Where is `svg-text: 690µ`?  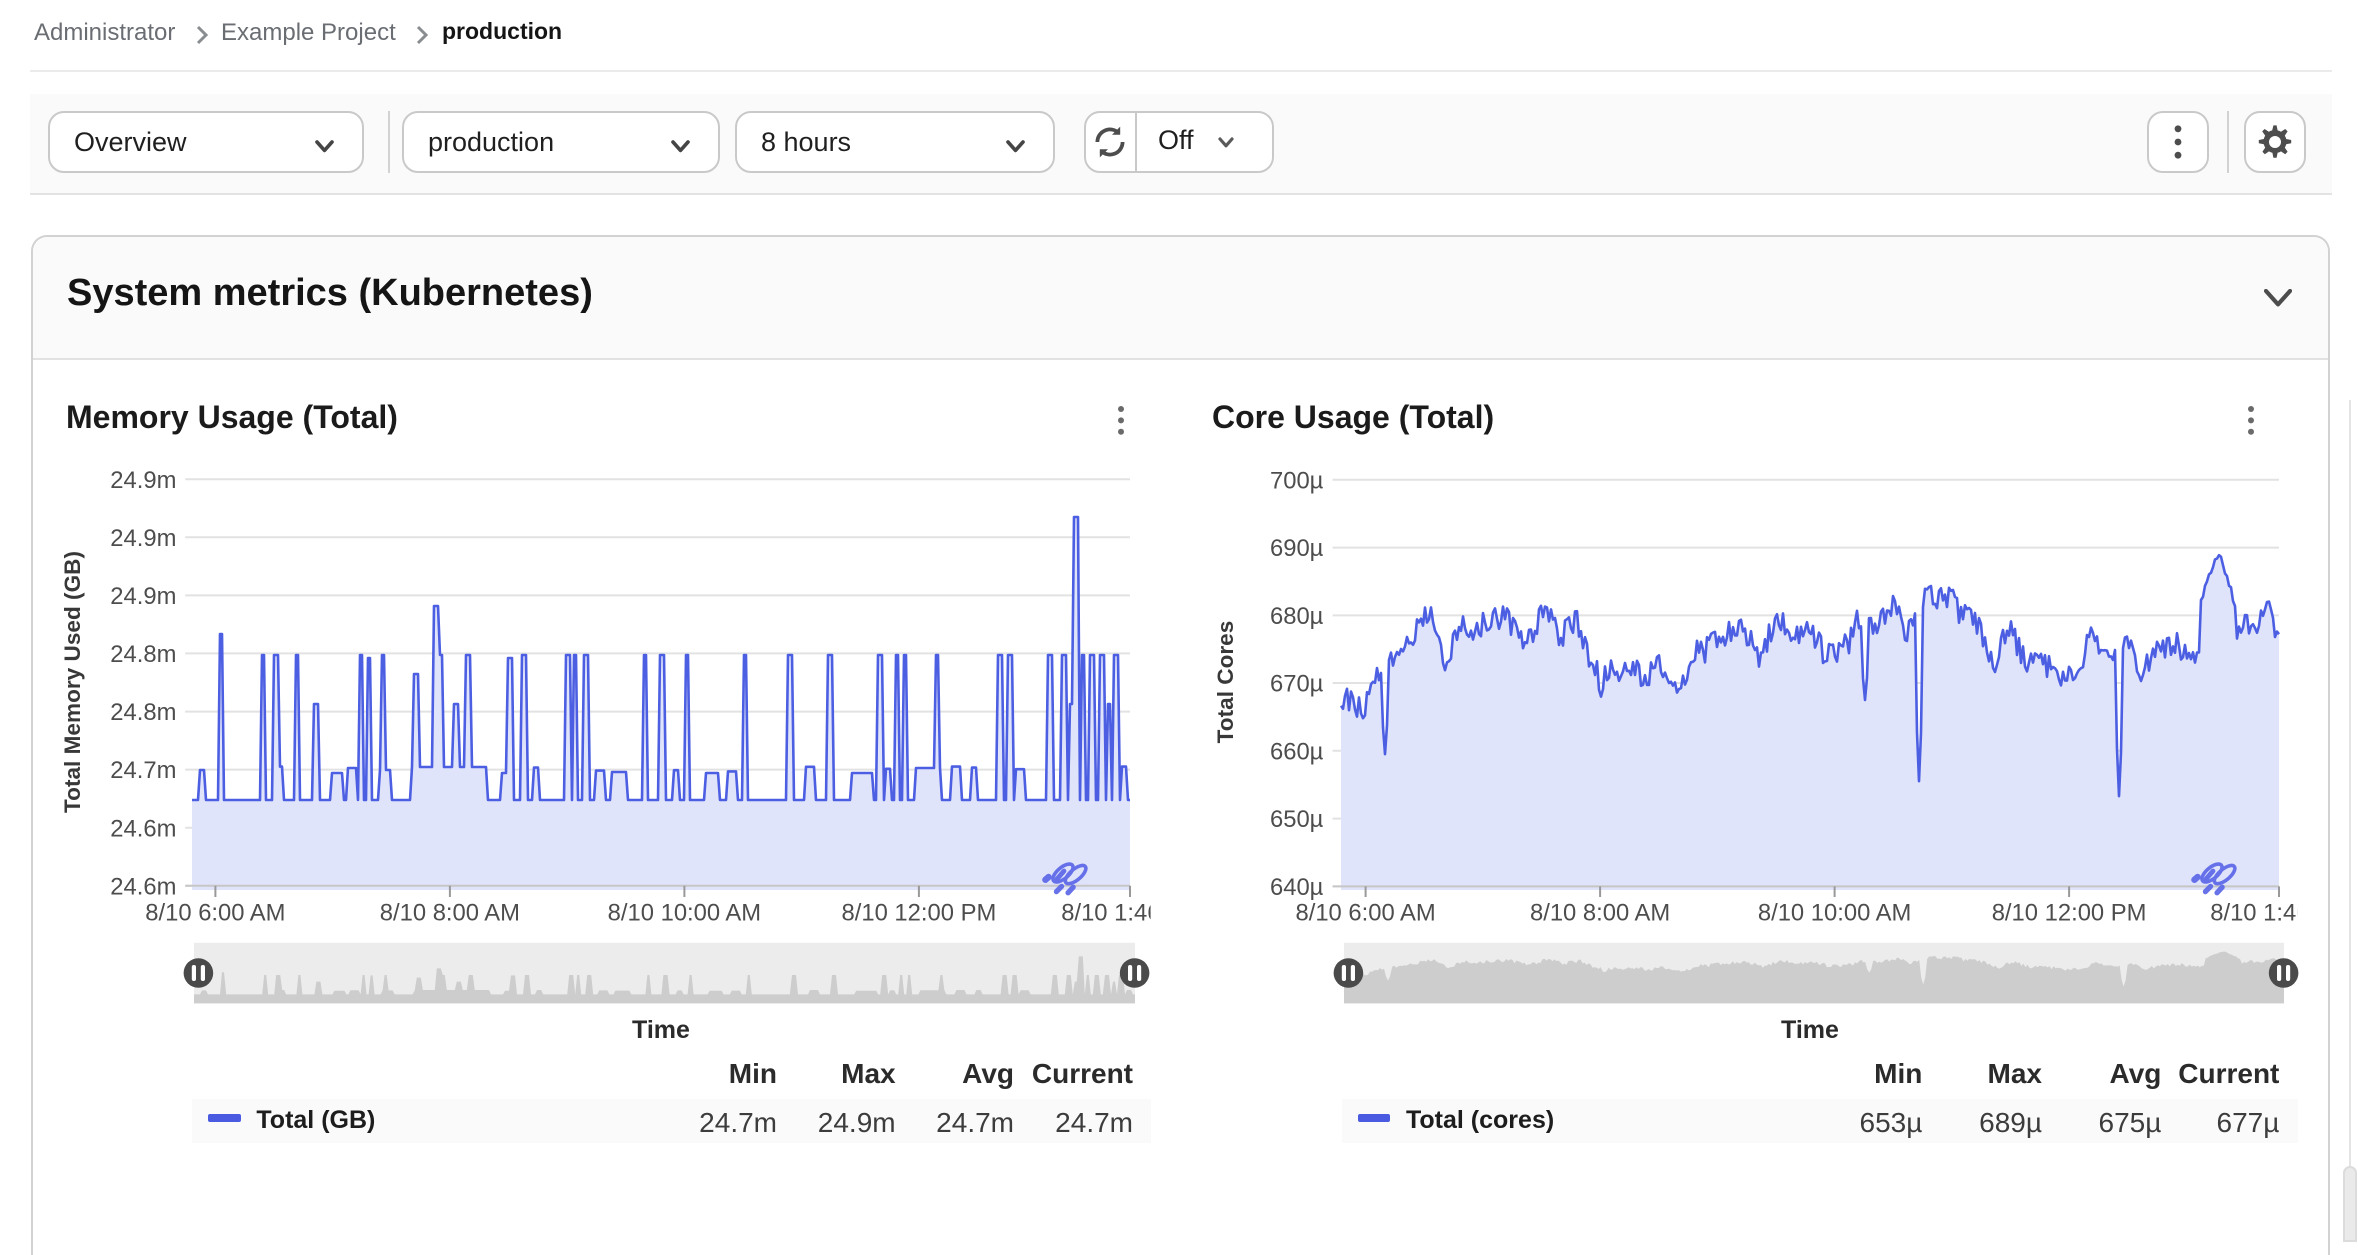 svg-text: 690µ is located at coordinates (1297, 548).